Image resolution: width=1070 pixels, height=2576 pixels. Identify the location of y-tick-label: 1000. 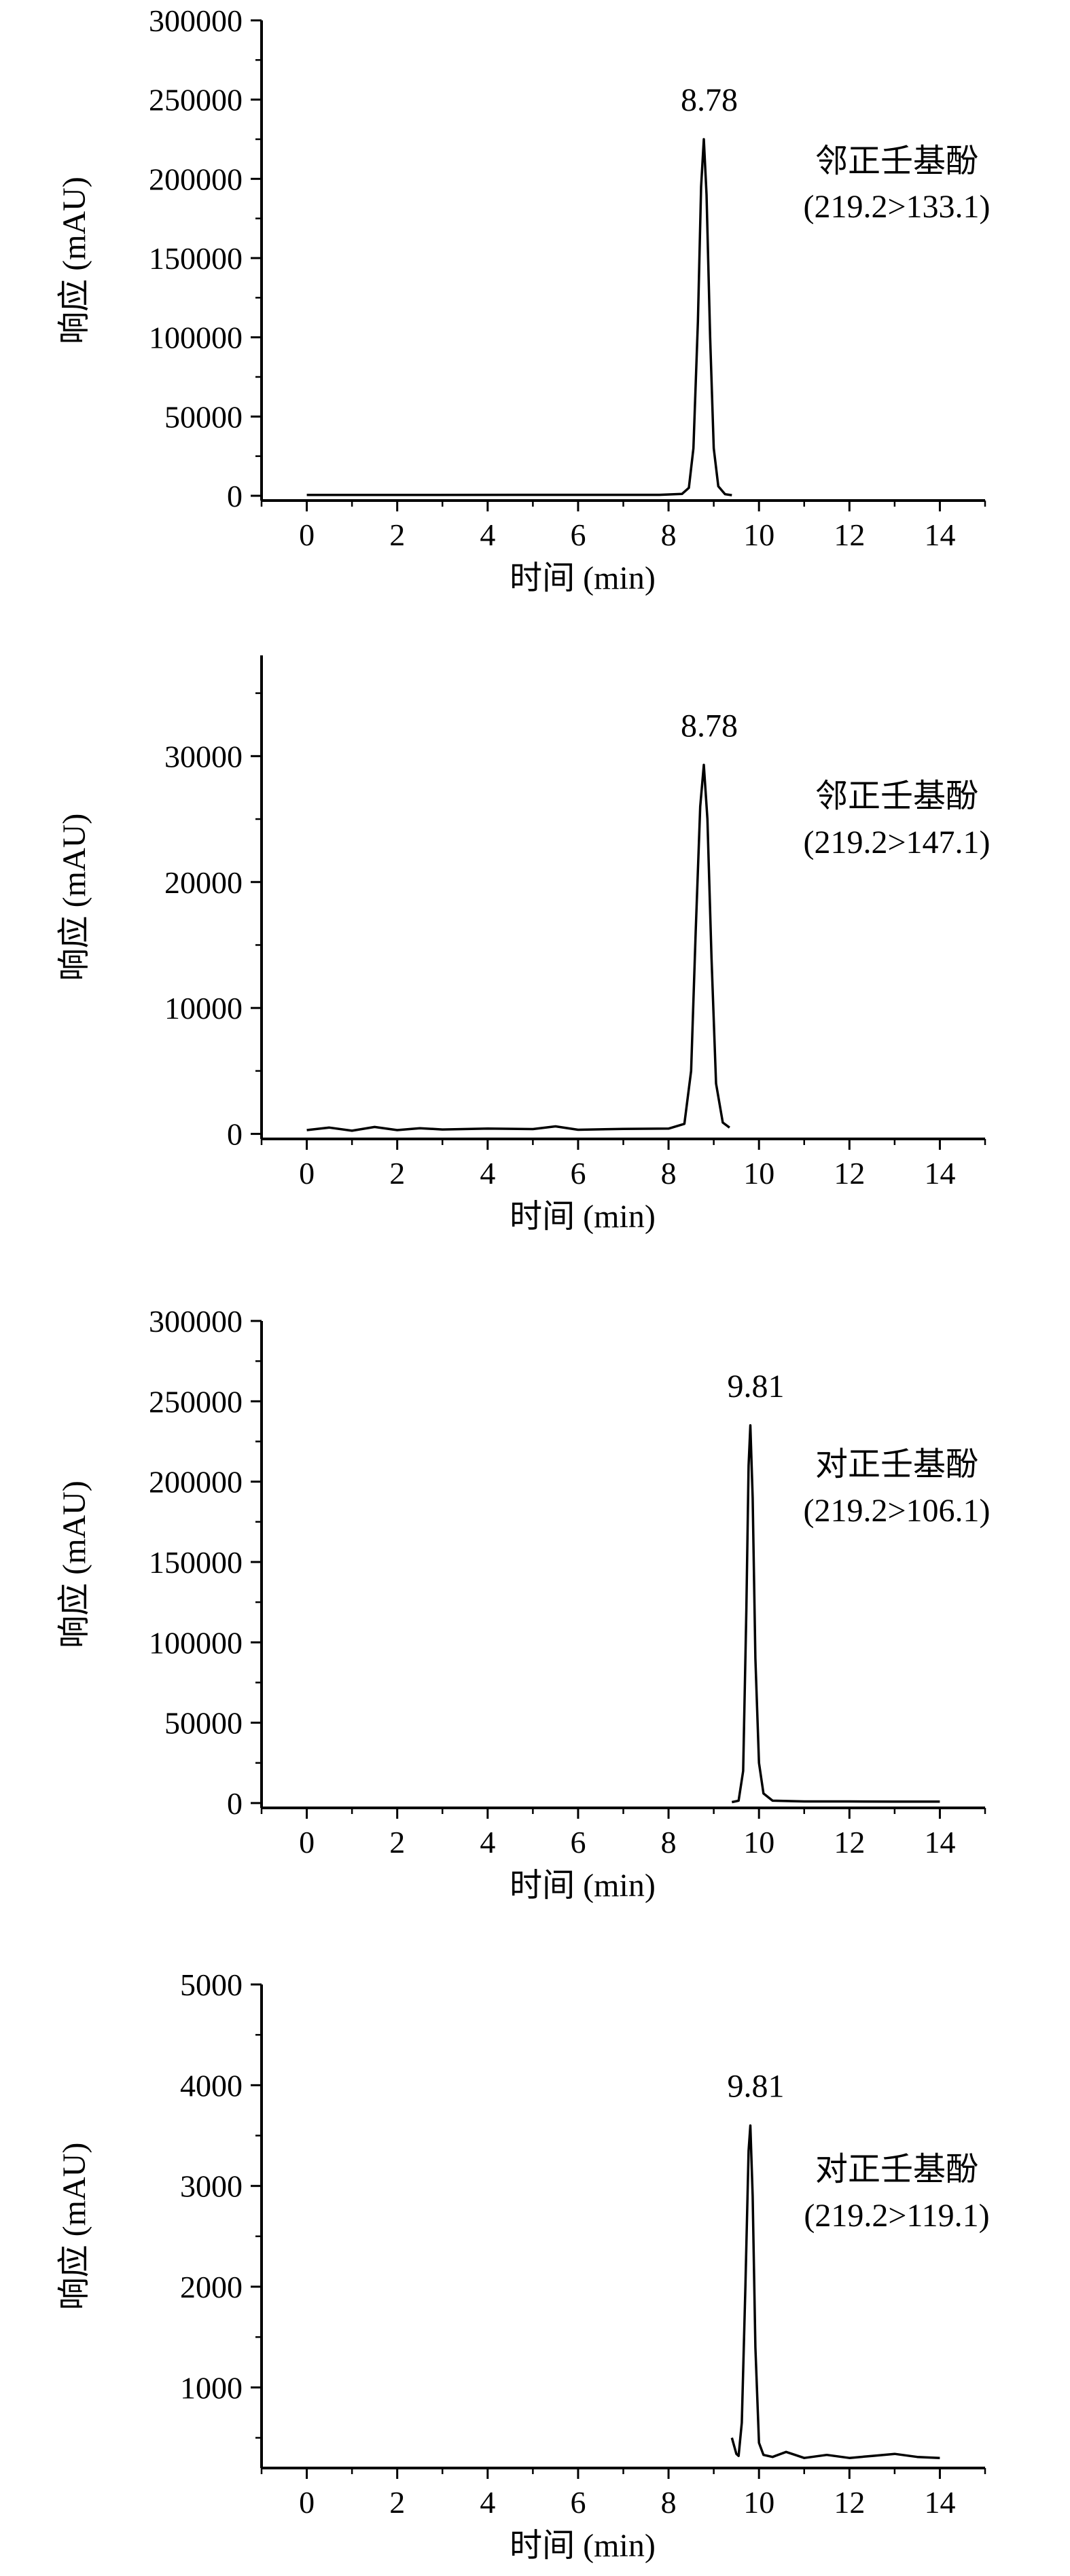
(211, 2387).